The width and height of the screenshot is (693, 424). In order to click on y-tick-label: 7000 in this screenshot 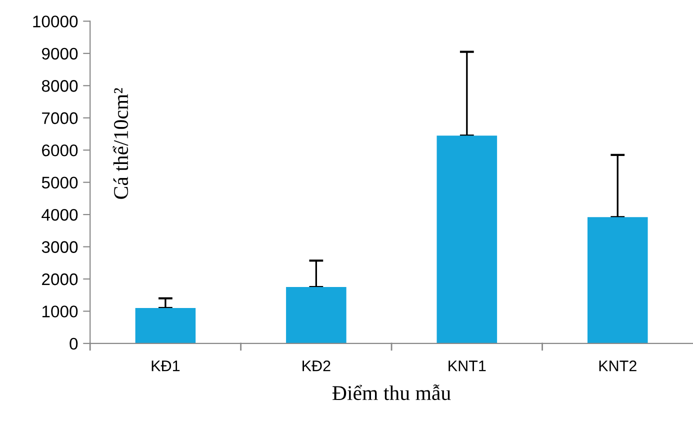, I will do `click(60, 118)`.